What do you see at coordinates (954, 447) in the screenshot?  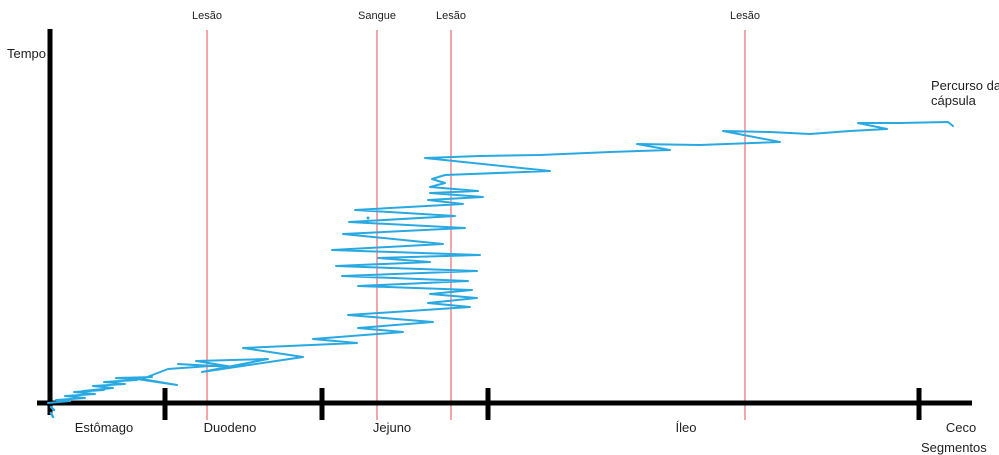 I see `x-axis-label: Segmentos` at bounding box center [954, 447].